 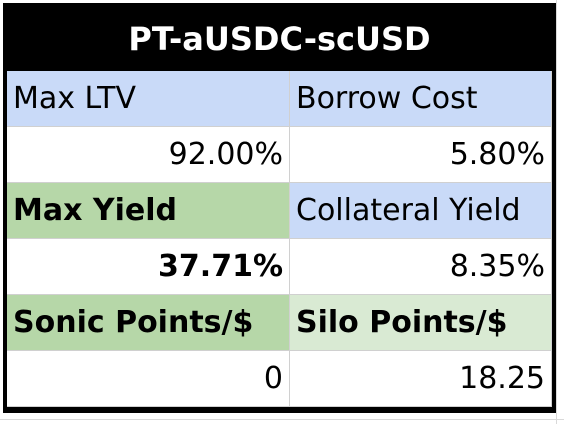 I want to click on label-cell: Silo Points/$, so click(x=421, y=323).